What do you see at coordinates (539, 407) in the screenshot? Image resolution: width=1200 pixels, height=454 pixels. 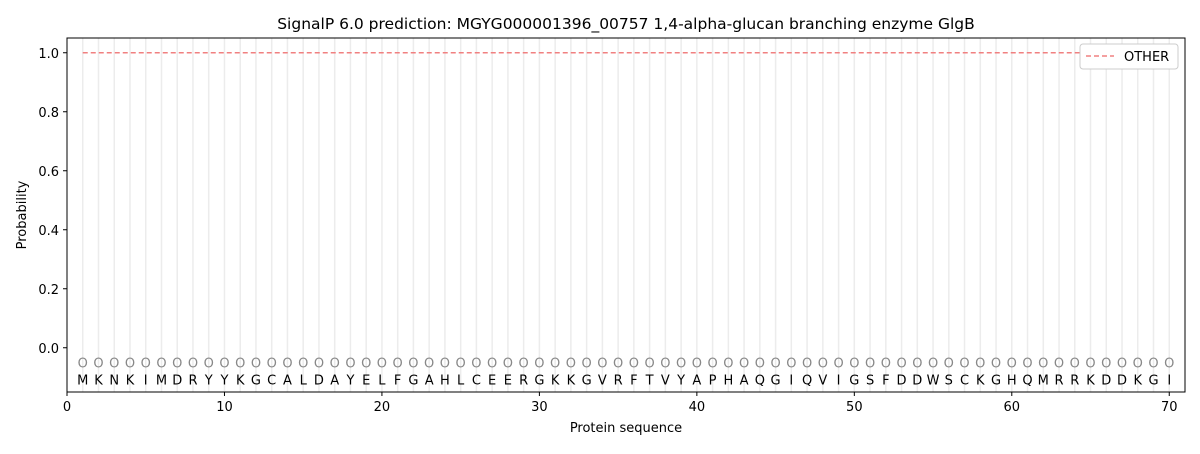 I see `x-tick-label: 30` at bounding box center [539, 407].